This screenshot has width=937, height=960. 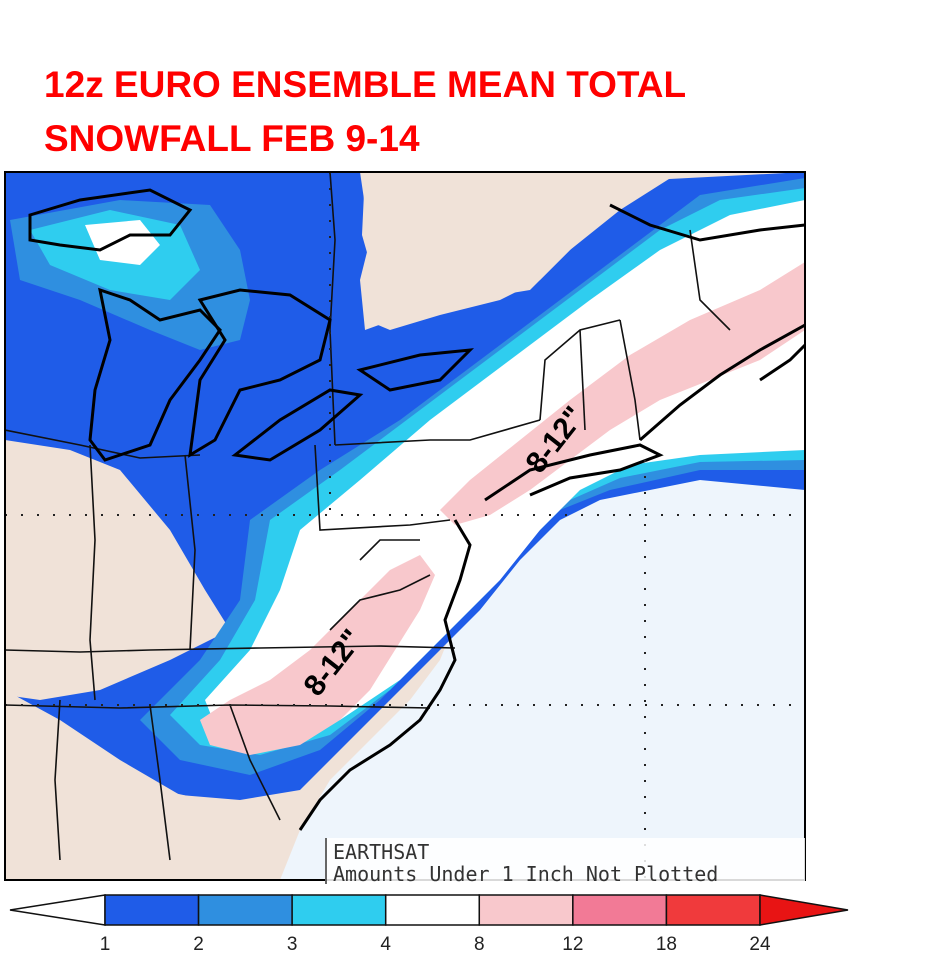 I want to click on legend-arrow-left, so click(x=57, y=910).